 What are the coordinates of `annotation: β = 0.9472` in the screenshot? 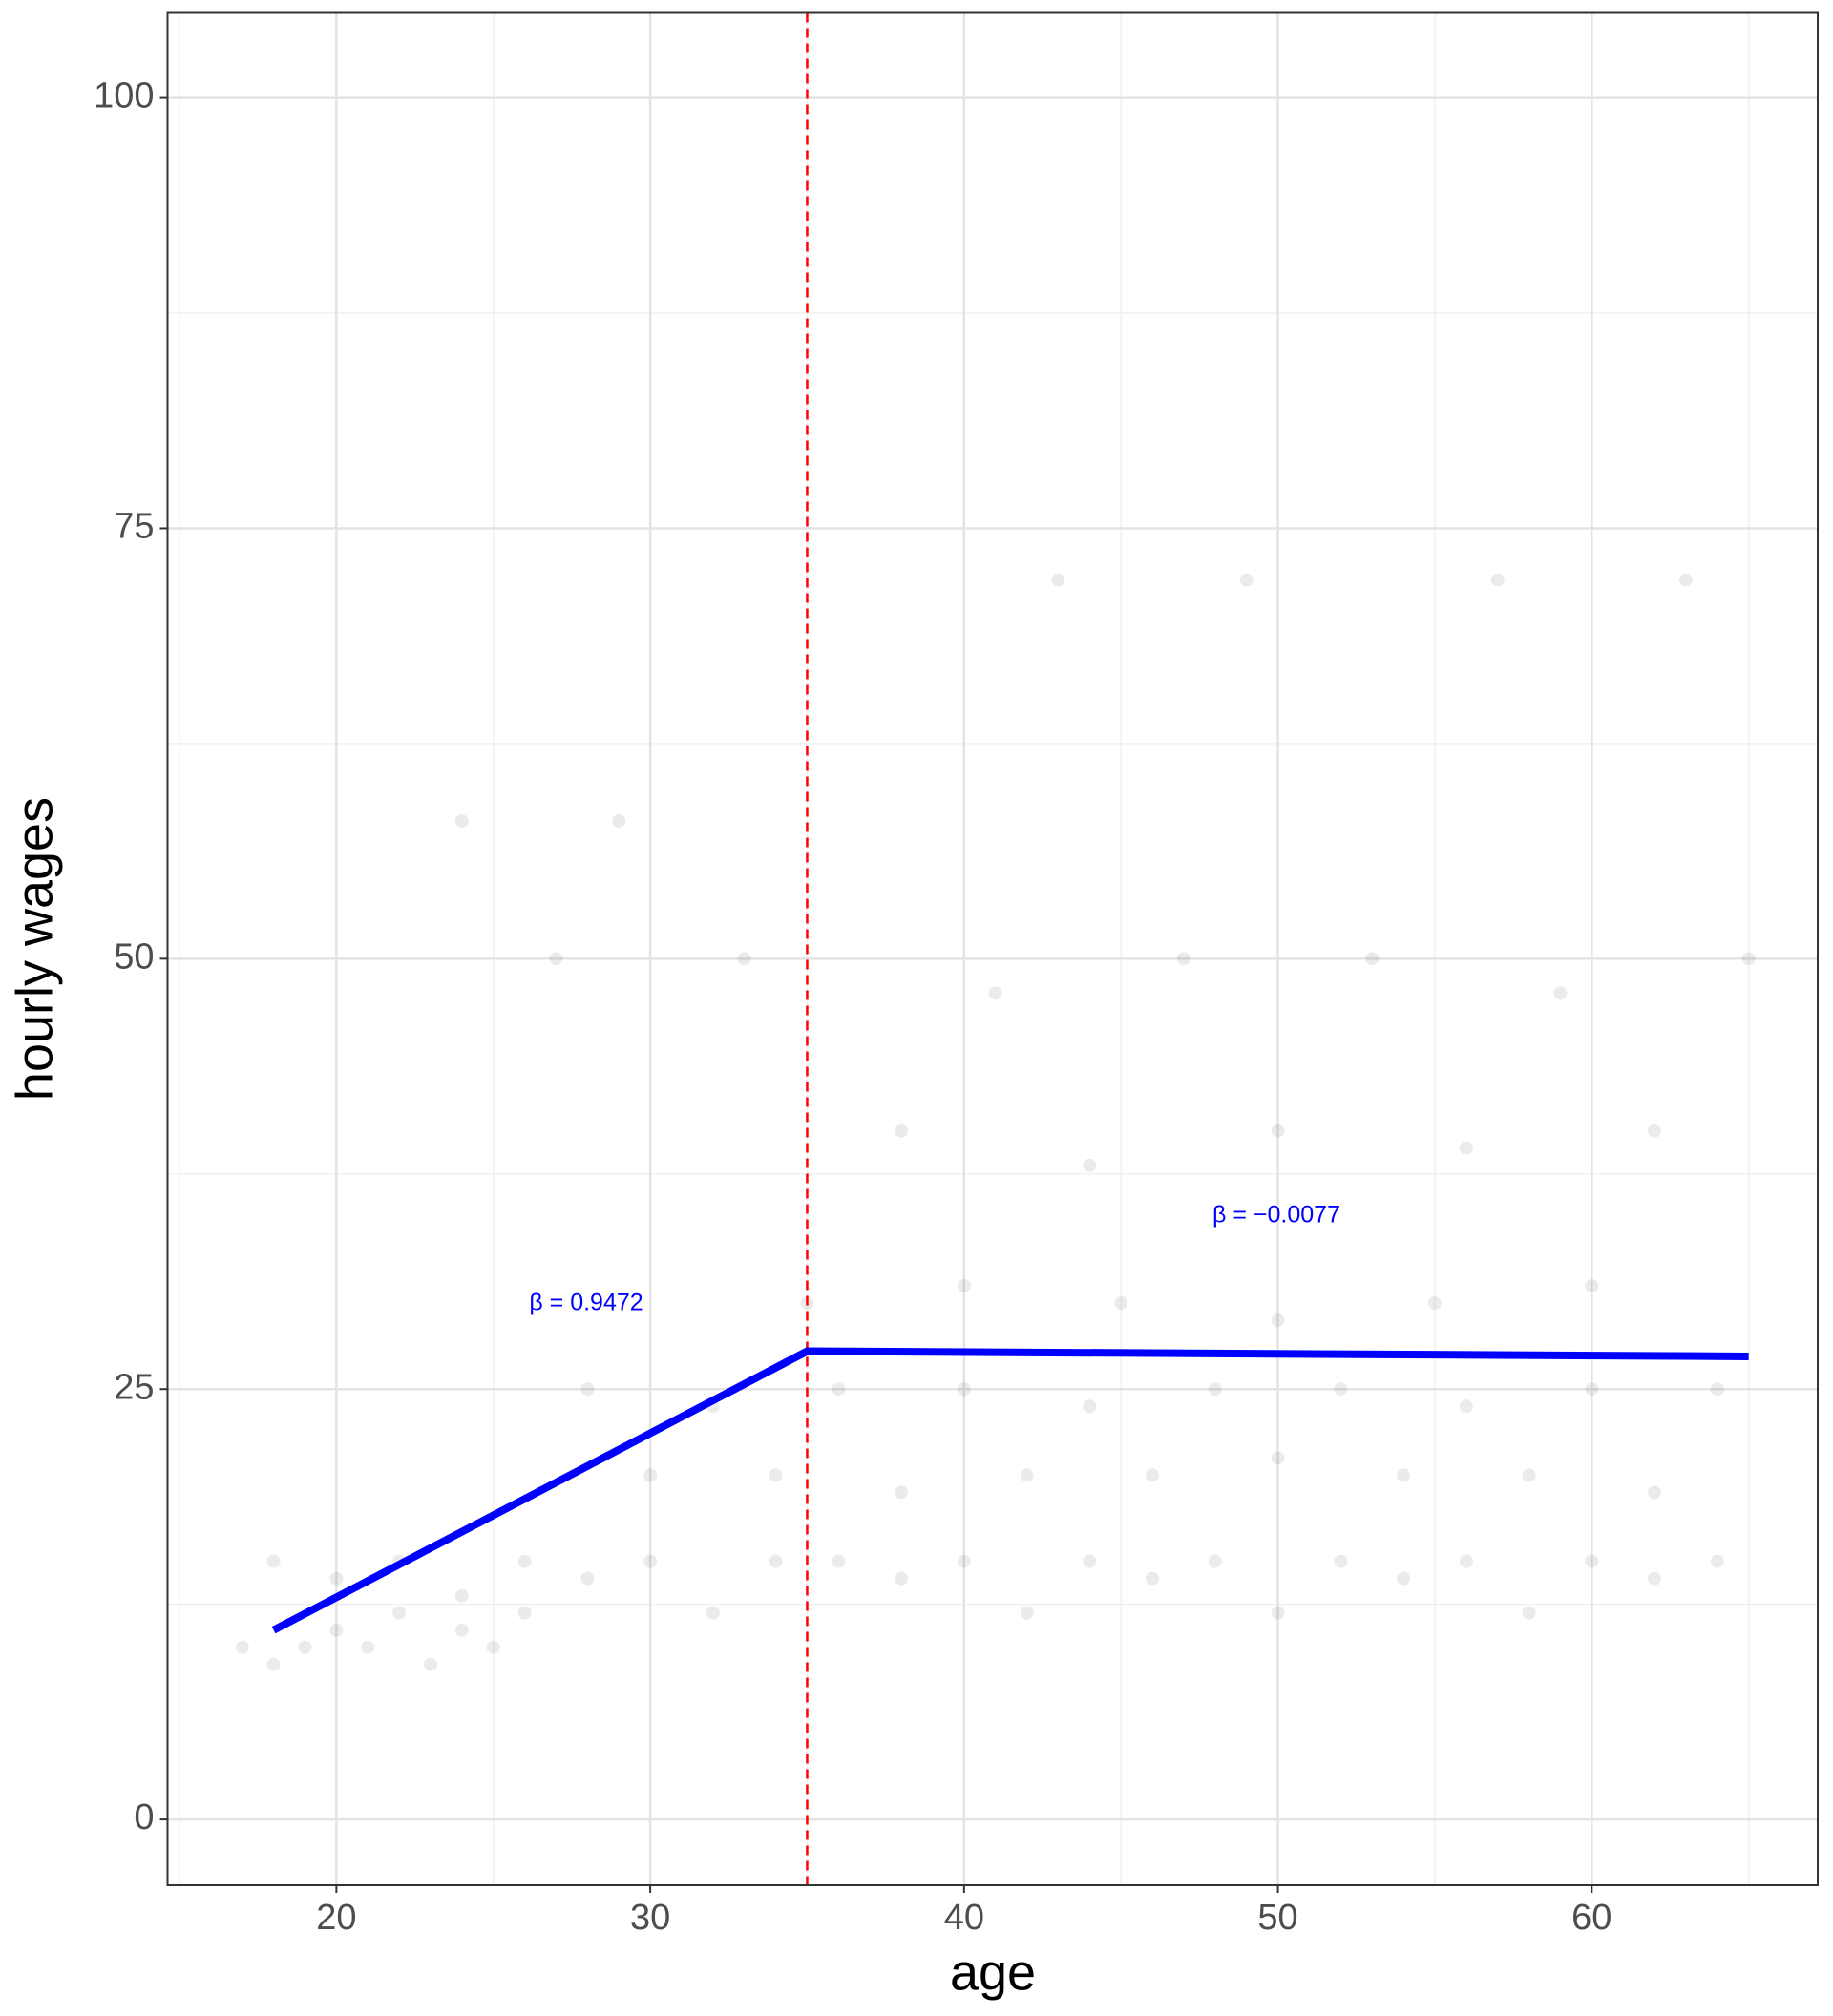 It's located at (586, 1303).